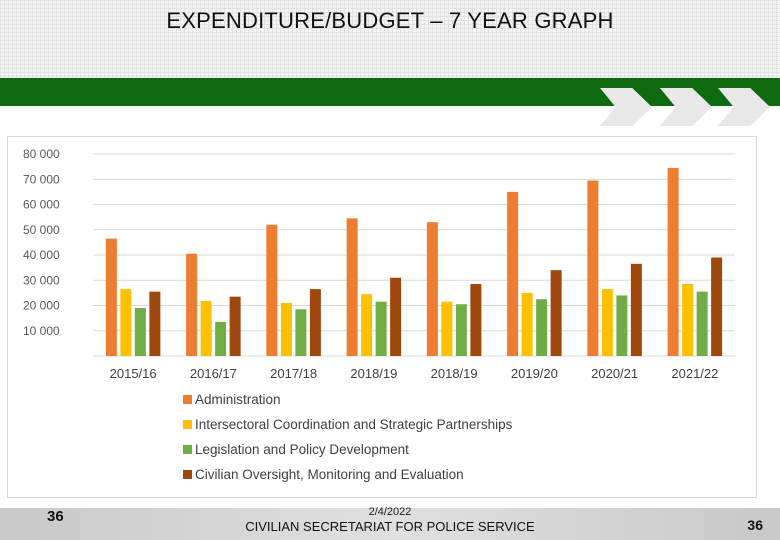 The height and width of the screenshot is (540, 780). What do you see at coordinates (41, 280) in the screenshot?
I see `y-tick-label: 30 000` at bounding box center [41, 280].